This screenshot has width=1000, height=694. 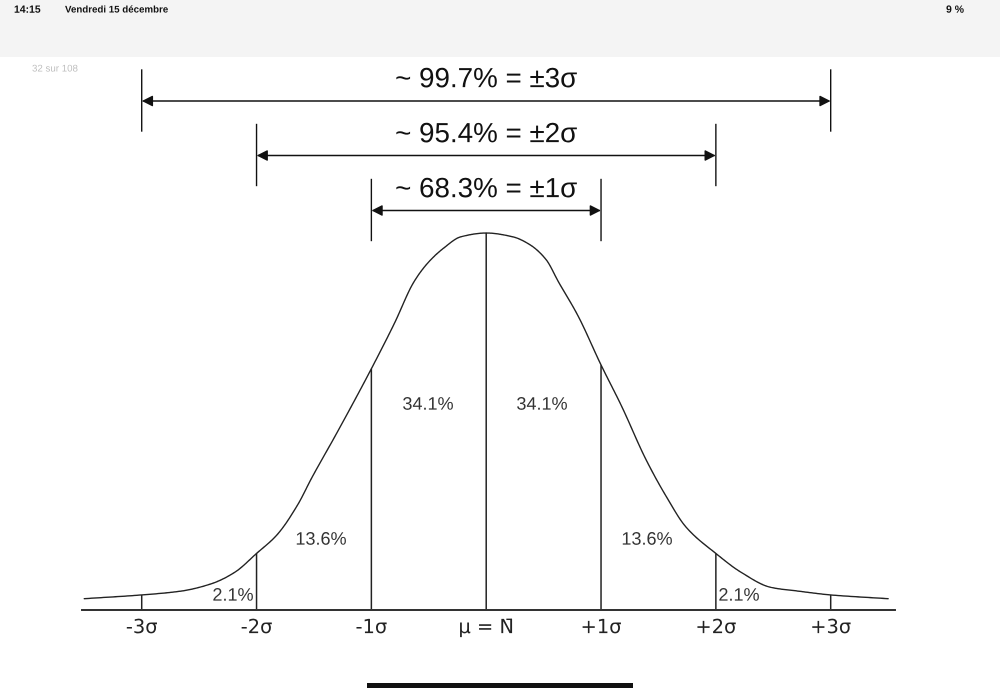 I want to click on x-tick-label: +1σ, so click(x=601, y=626).